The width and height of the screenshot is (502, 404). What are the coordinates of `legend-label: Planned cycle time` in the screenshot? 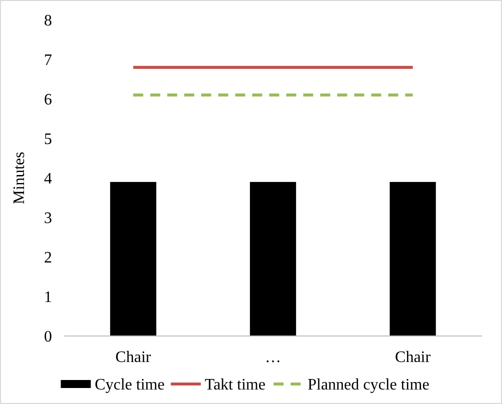 It's located at (369, 385).